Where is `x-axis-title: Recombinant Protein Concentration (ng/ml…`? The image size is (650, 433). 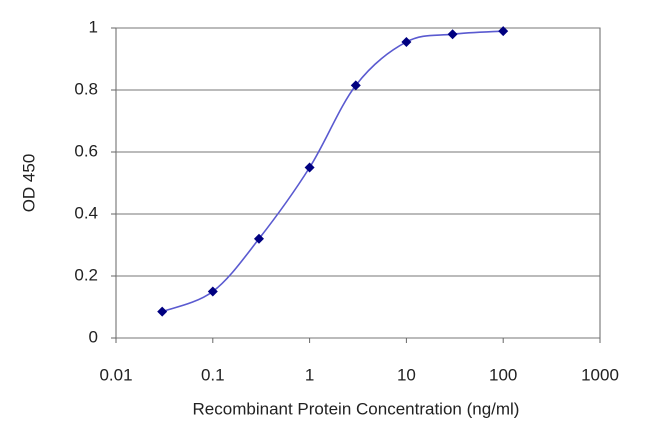 x-axis-title: Recombinant Protein Concentration (ng/ml… is located at coordinates (356, 408).